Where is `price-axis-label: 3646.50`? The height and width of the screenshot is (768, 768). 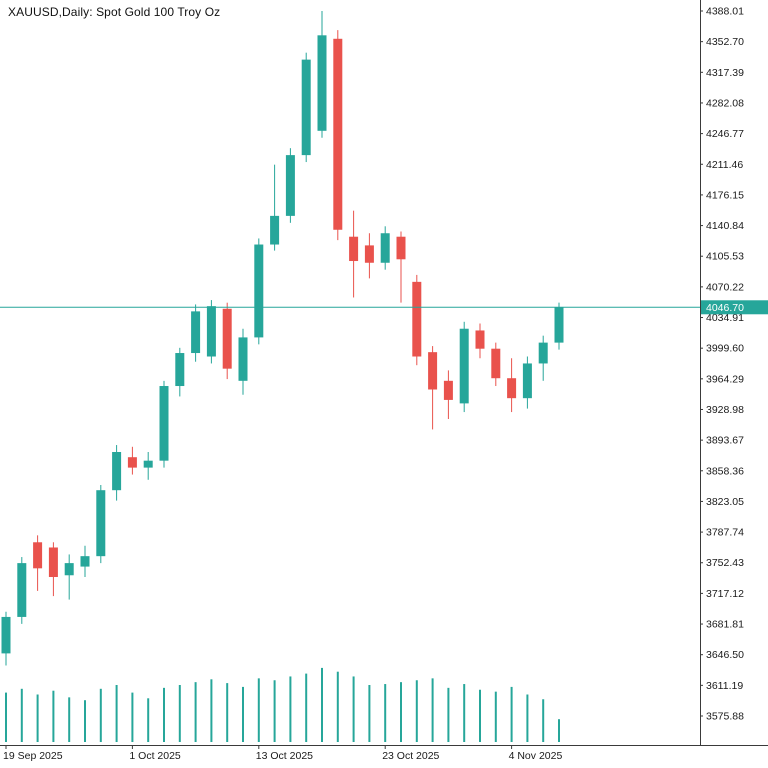
price-axis-label: 3646.50 is located at coordinates (725, 655).